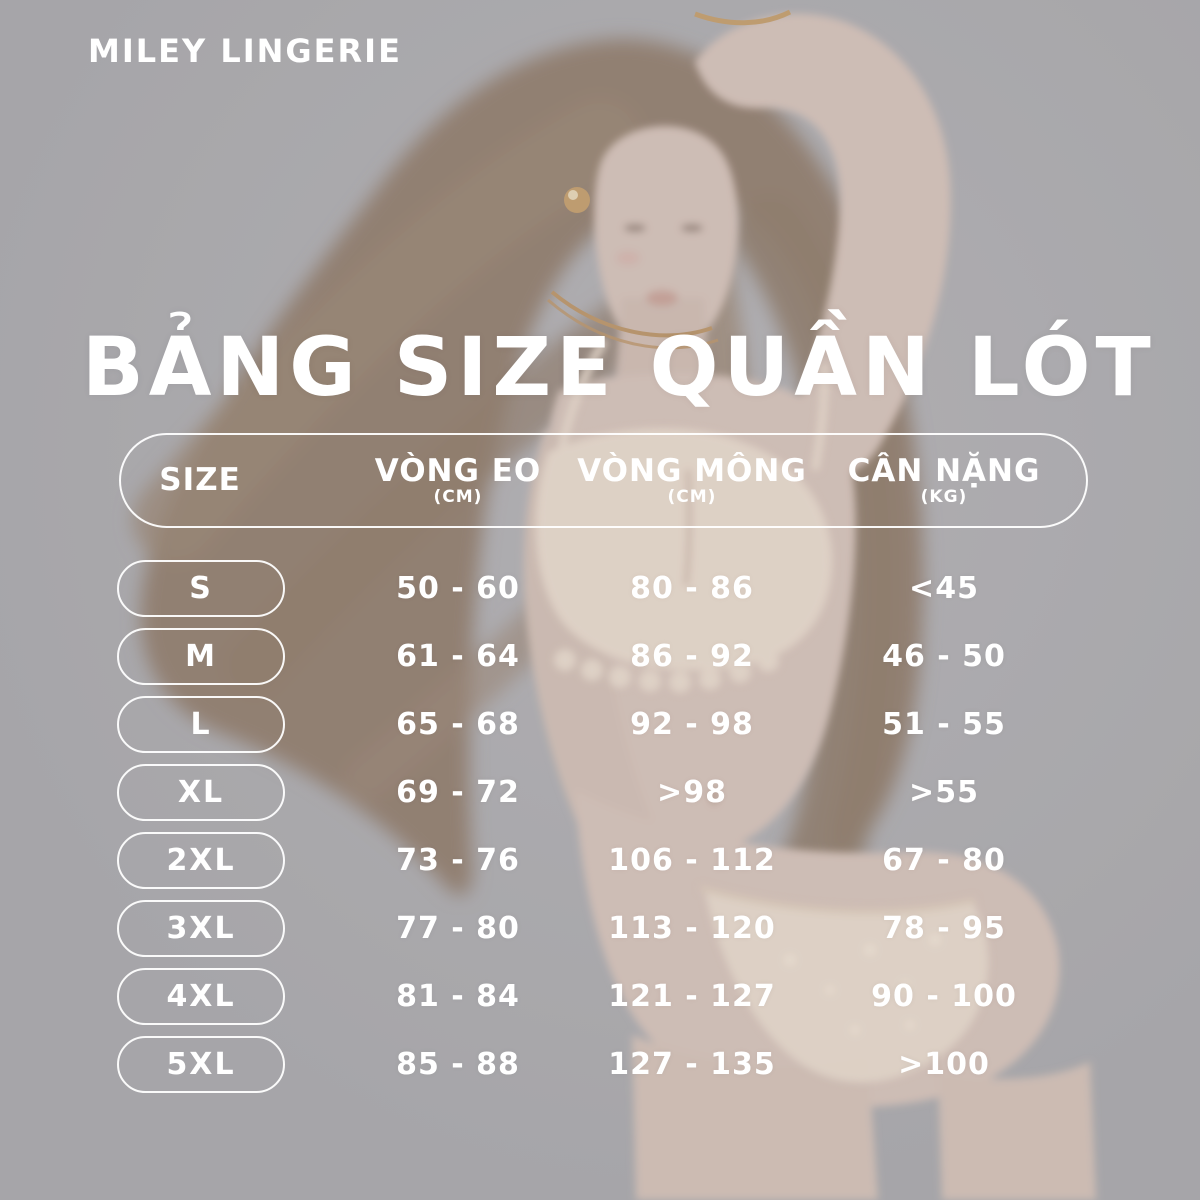 The height and width of the screenshot is (1200, 1200). What do you see at coordinates (458, 860) in the screenshot?
I see `waist-value: 73 - 76` at bounding box center [458, 860].